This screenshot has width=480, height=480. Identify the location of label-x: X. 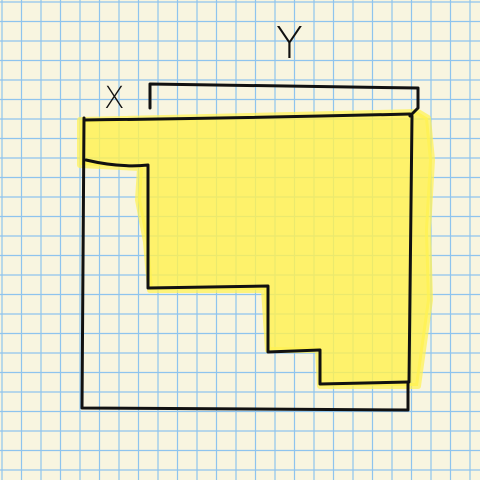
(114, 98).